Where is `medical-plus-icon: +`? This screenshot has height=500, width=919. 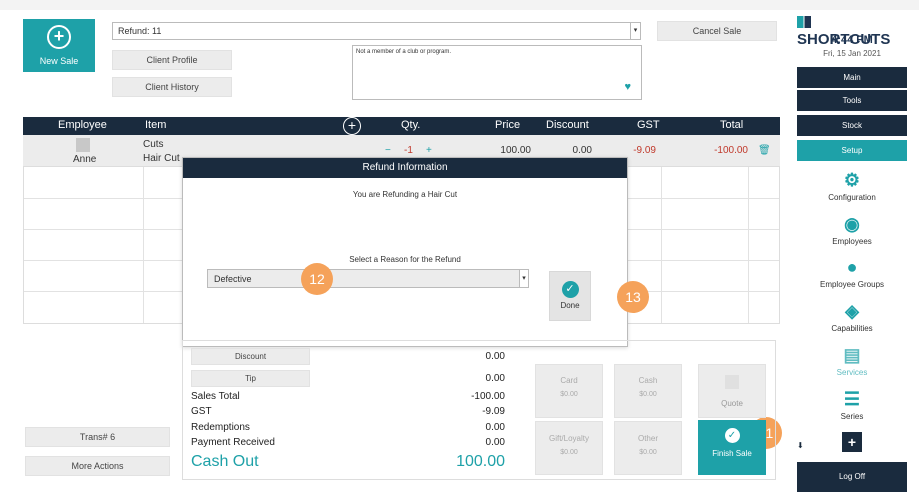 medical-plus-icon: + is located at coordinates (852, 442).